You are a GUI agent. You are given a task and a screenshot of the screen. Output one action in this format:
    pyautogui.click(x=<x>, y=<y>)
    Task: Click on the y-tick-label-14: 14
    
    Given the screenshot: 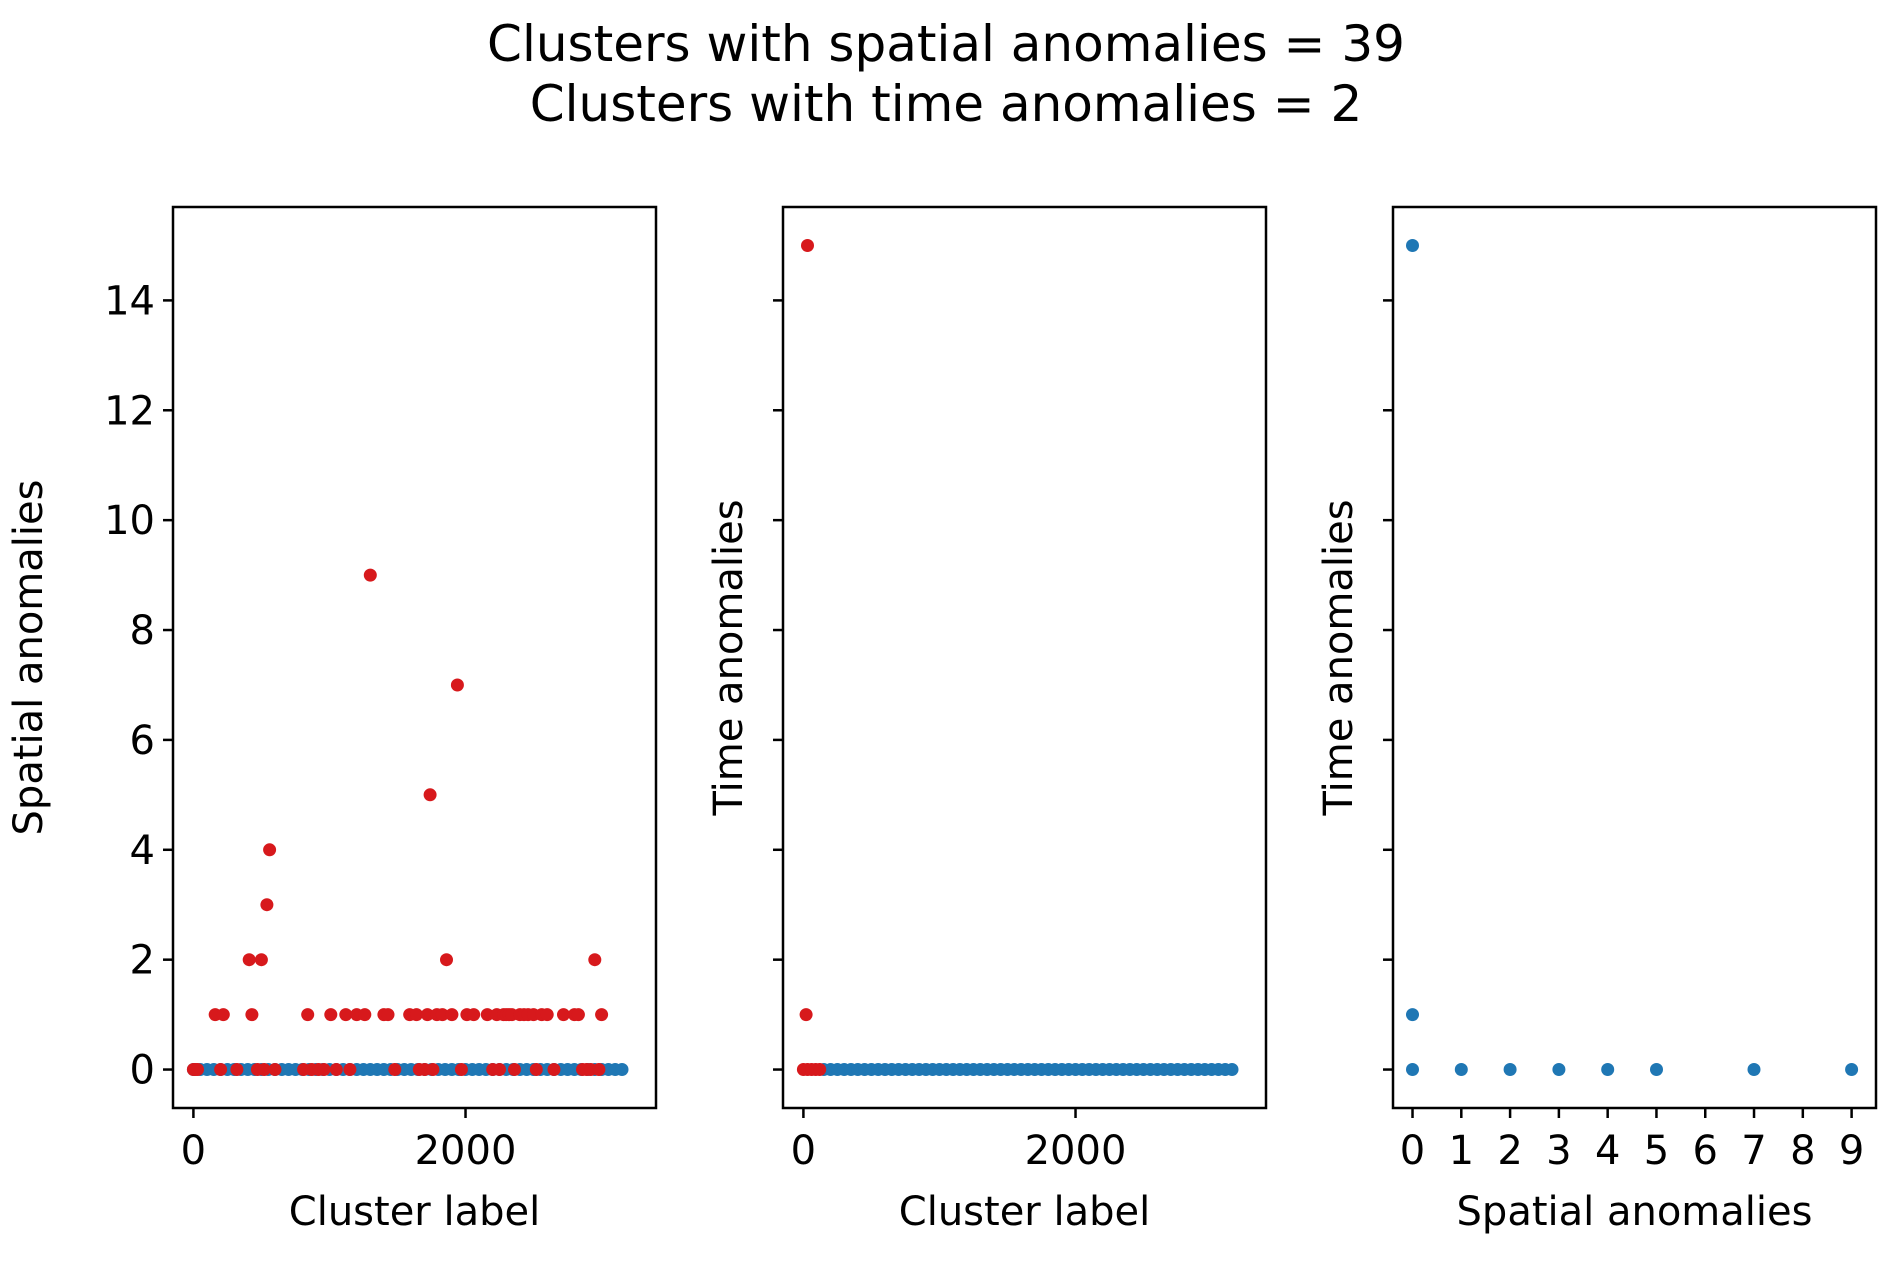 What is the action you would take?
    pyautogui.click(x=129, y=301)
    